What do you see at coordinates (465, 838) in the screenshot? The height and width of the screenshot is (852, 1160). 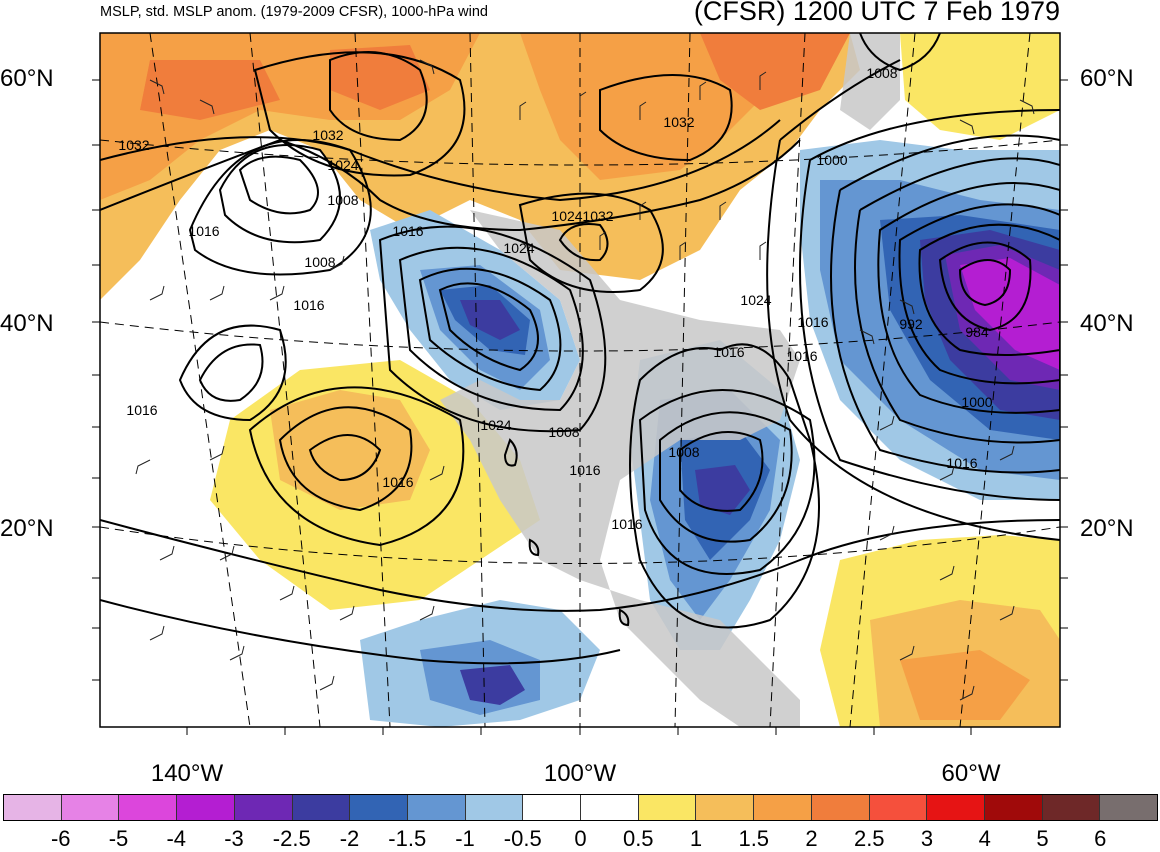 I see `colorbar-tick-label: -1` at bounding box center [465, 838].